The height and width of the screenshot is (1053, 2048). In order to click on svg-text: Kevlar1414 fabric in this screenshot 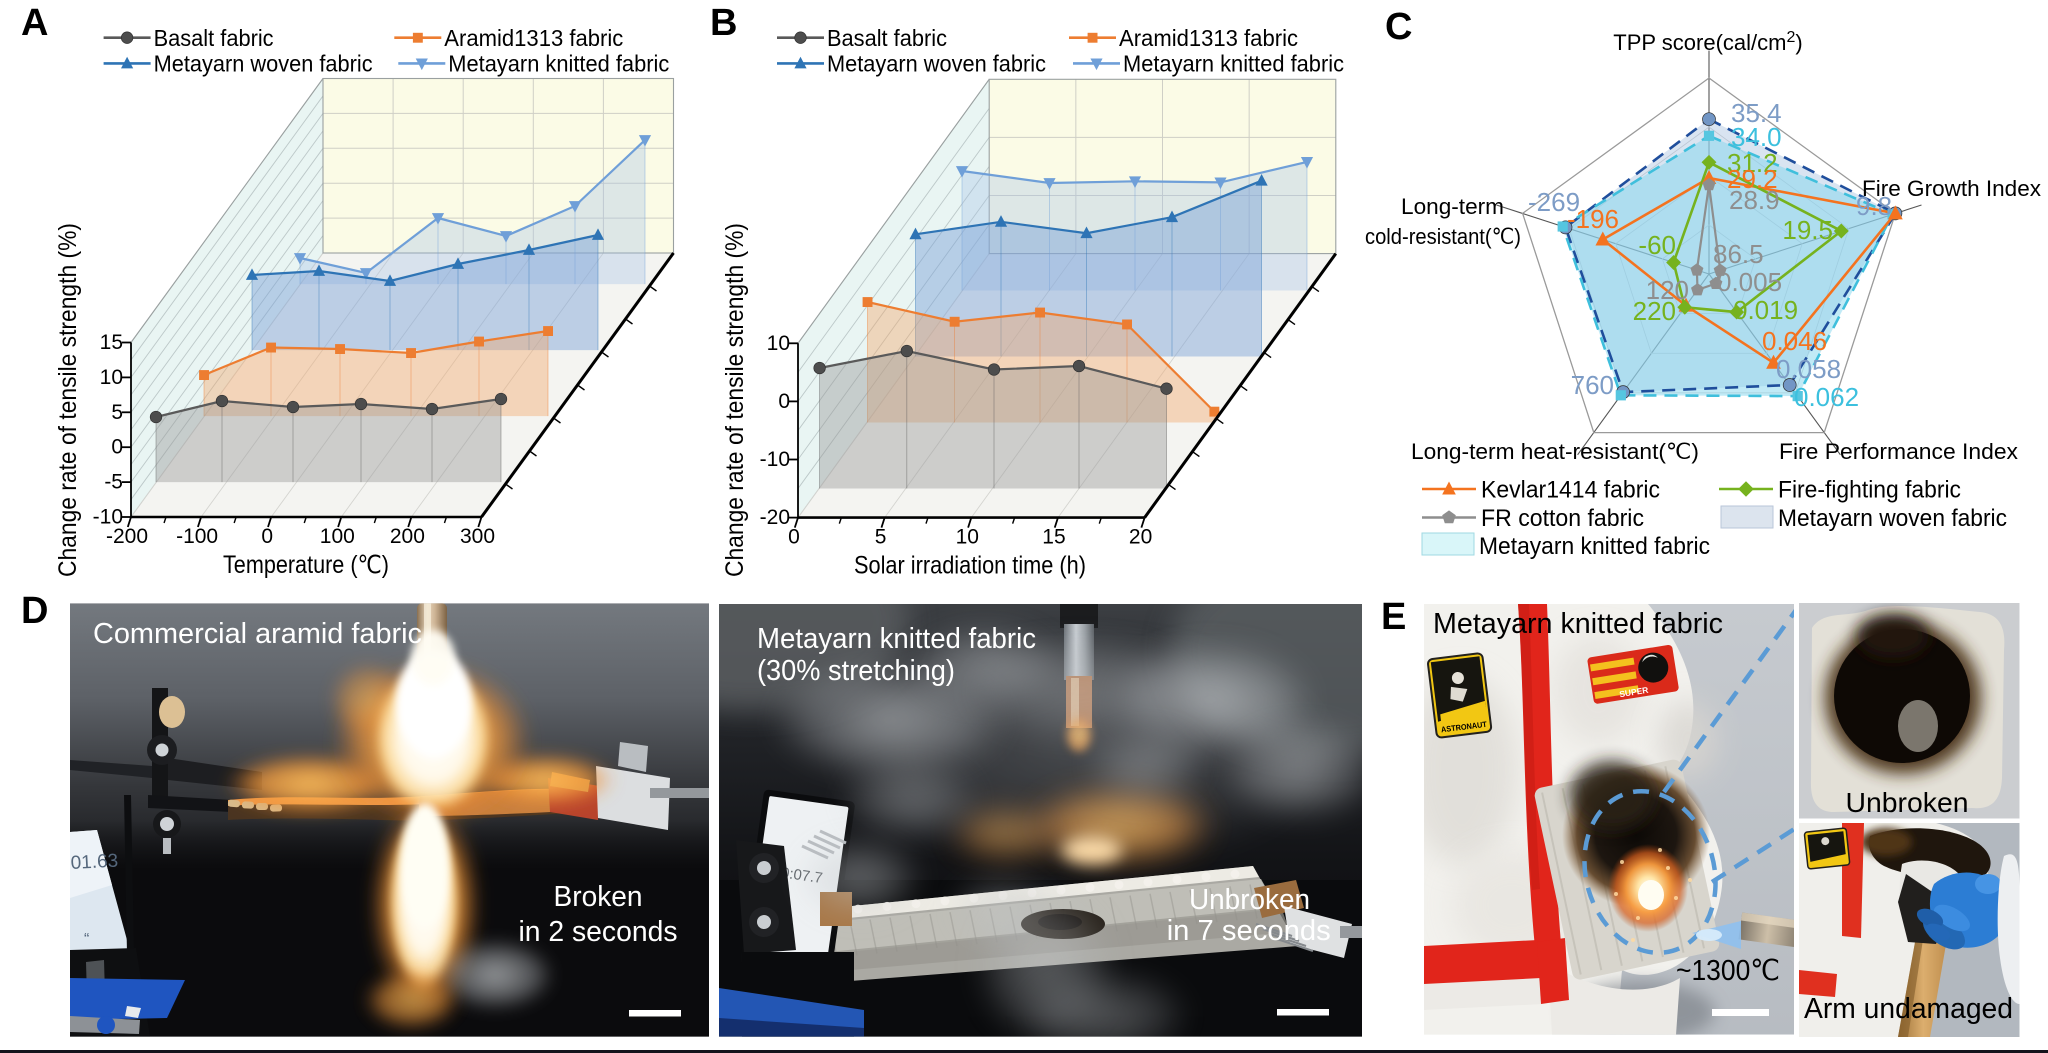, I will do `click(1570, 490)`.